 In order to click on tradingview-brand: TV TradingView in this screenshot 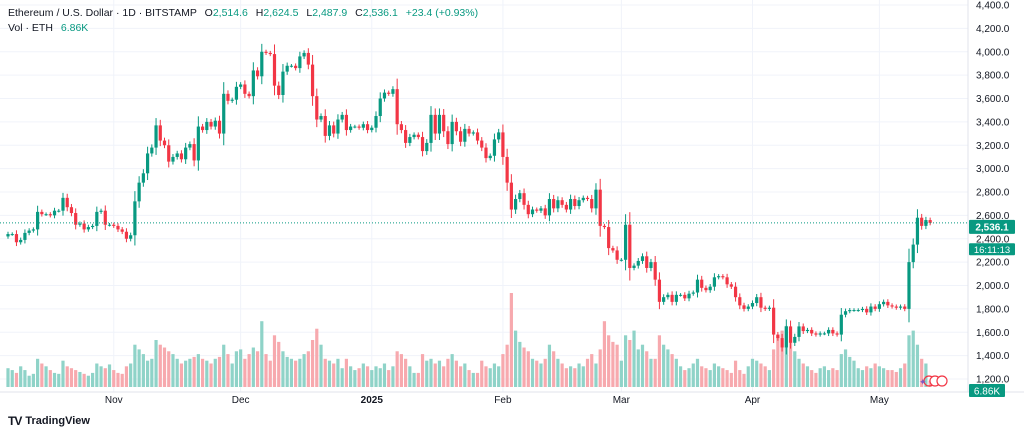, I will do `click(49, 421)`.